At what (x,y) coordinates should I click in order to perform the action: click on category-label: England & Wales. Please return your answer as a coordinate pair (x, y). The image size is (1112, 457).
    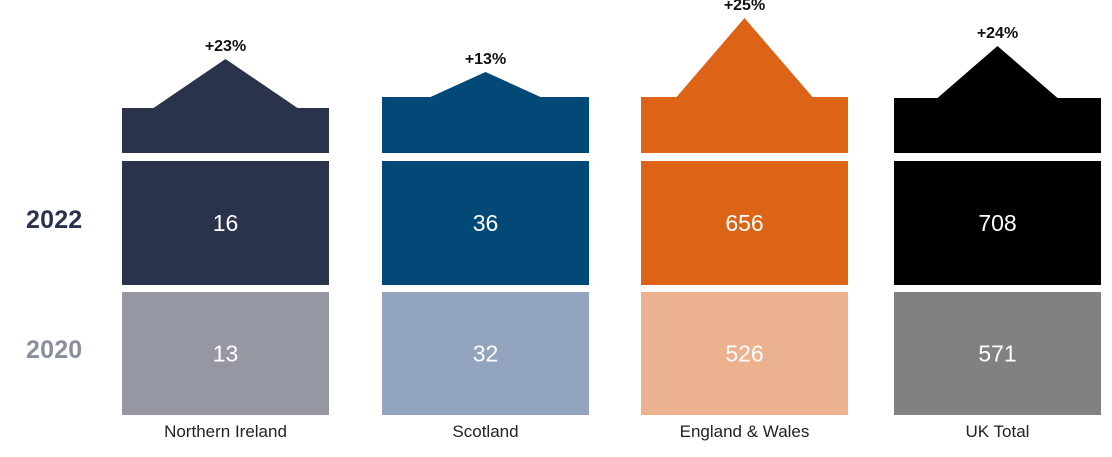
    Looking at the image, I should click on (745, 431).